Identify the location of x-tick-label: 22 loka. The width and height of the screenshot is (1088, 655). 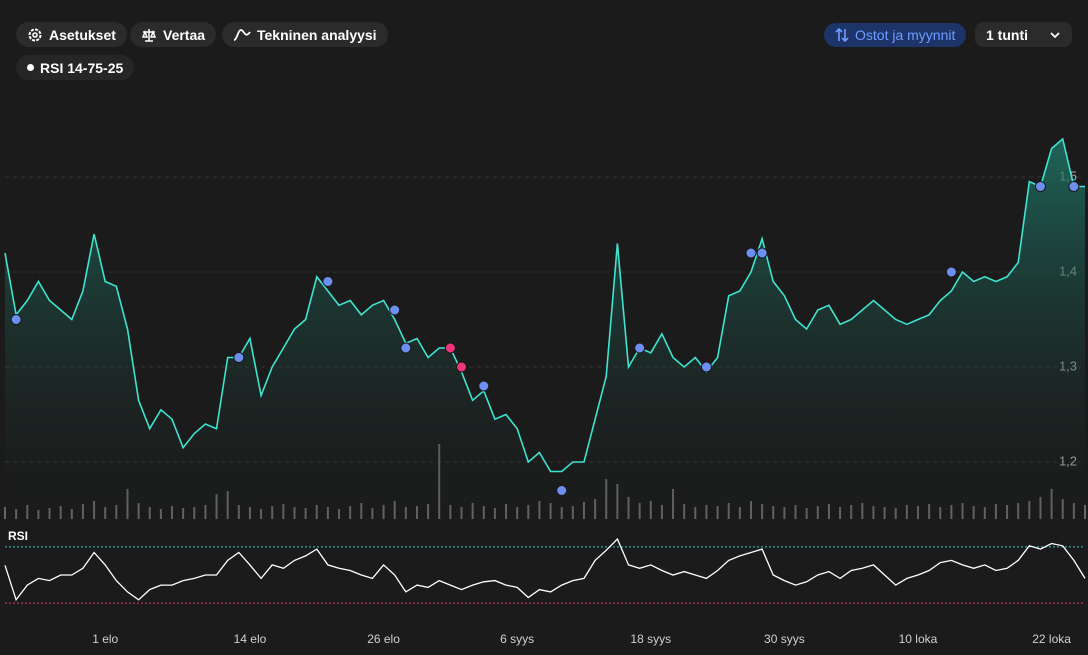
(1051, 639).